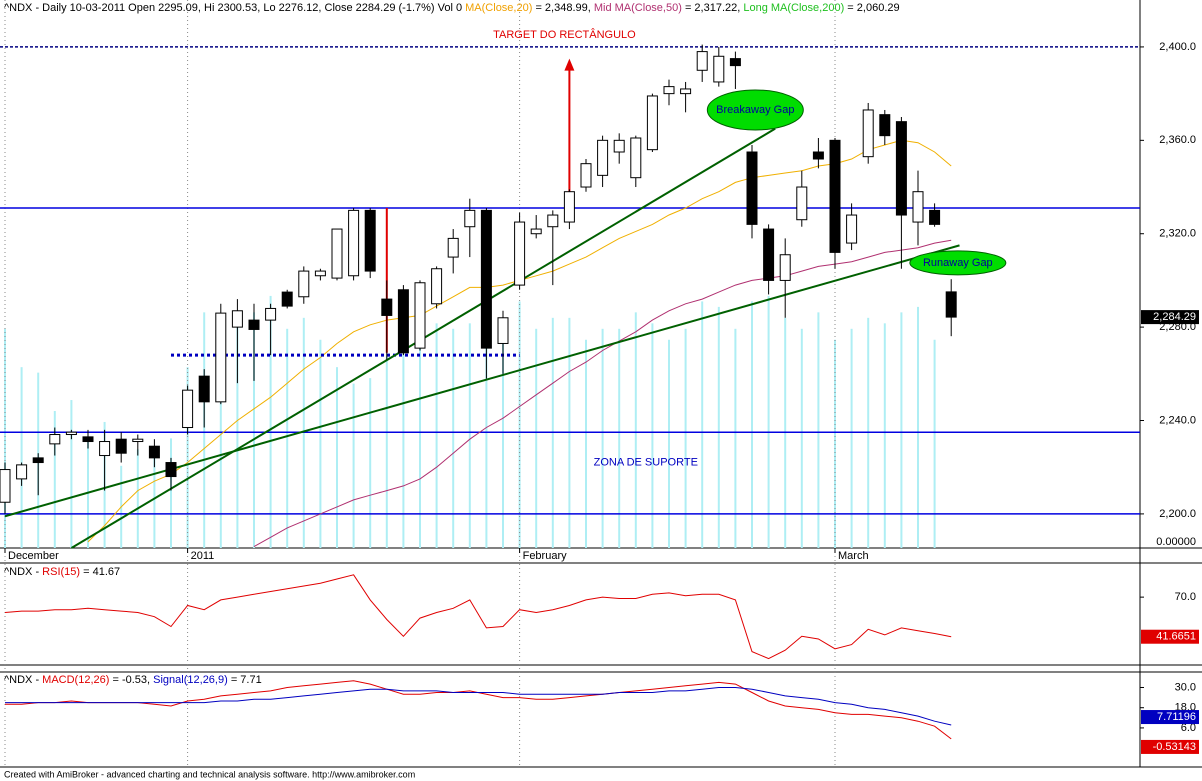 The height and width of the screenshot is (781, 1202). I want to click on annotation: ZONA DE SUPORTE, so click(646, 462).